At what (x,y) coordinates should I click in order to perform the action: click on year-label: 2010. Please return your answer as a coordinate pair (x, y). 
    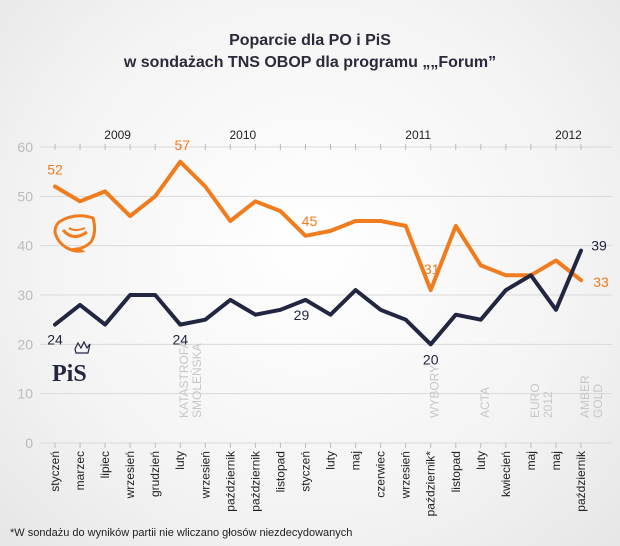
    Looking at the image, I should click on (243, 135).